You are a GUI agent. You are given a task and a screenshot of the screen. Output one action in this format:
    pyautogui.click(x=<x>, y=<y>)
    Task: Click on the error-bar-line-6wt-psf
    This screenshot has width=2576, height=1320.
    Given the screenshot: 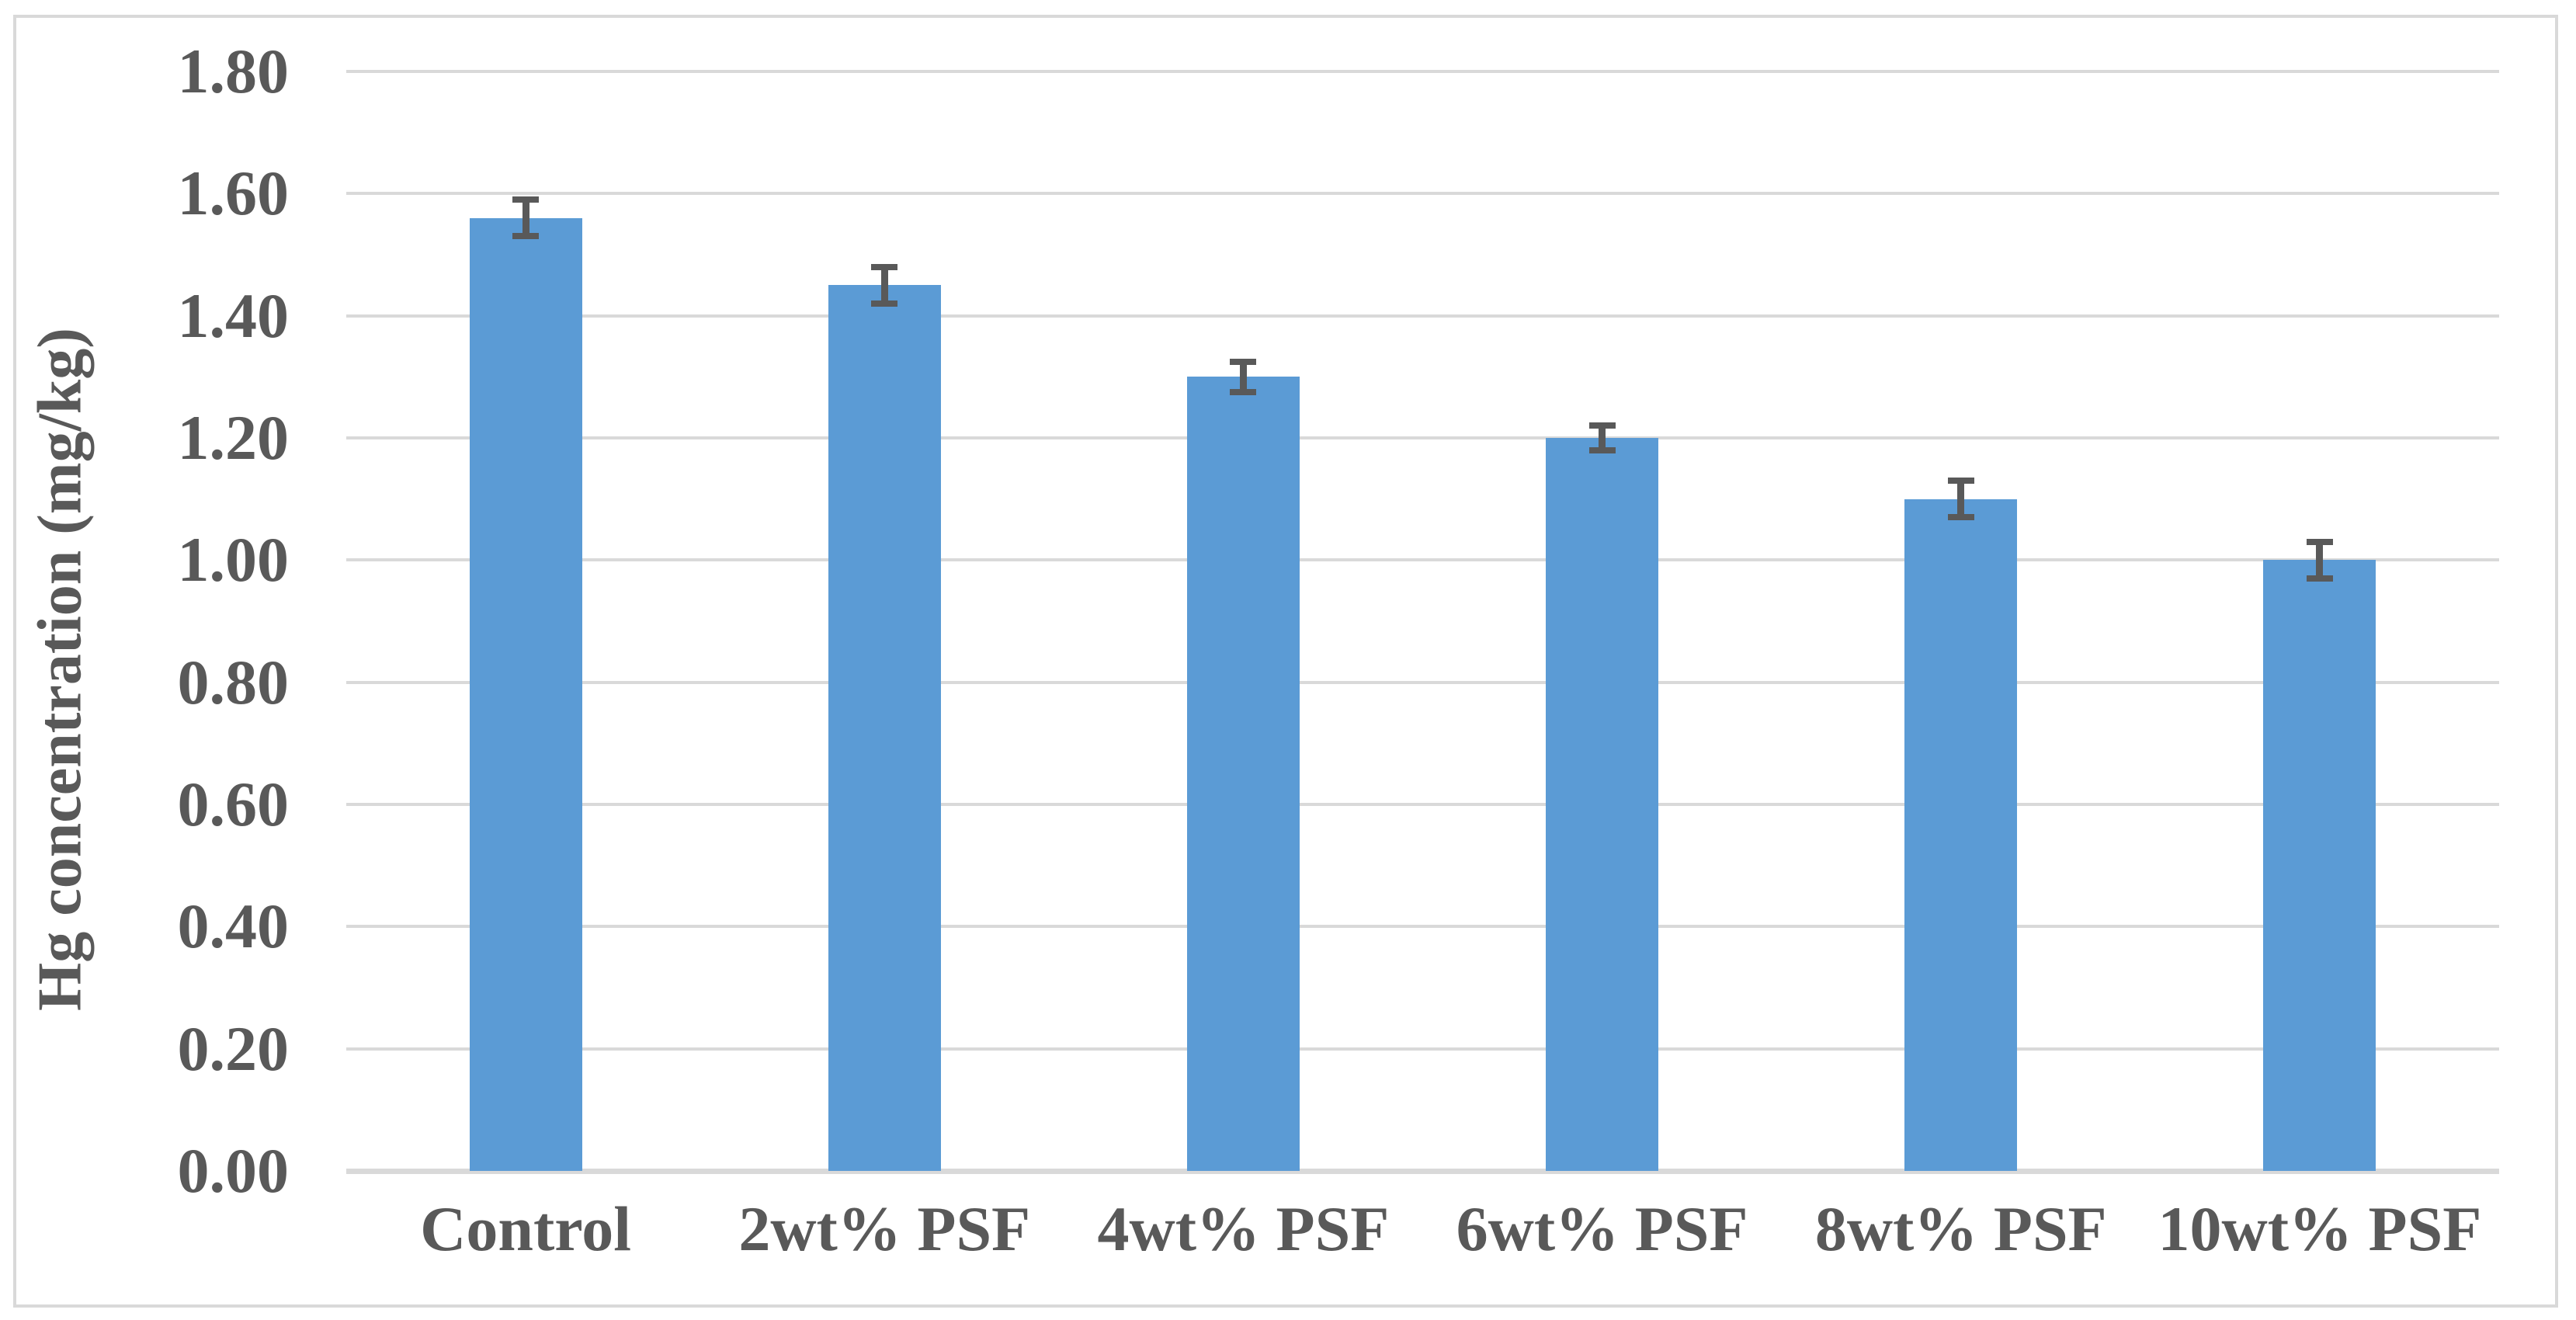 What is the action you would take?
    pyautogui.click(x=1602, y=438)
    